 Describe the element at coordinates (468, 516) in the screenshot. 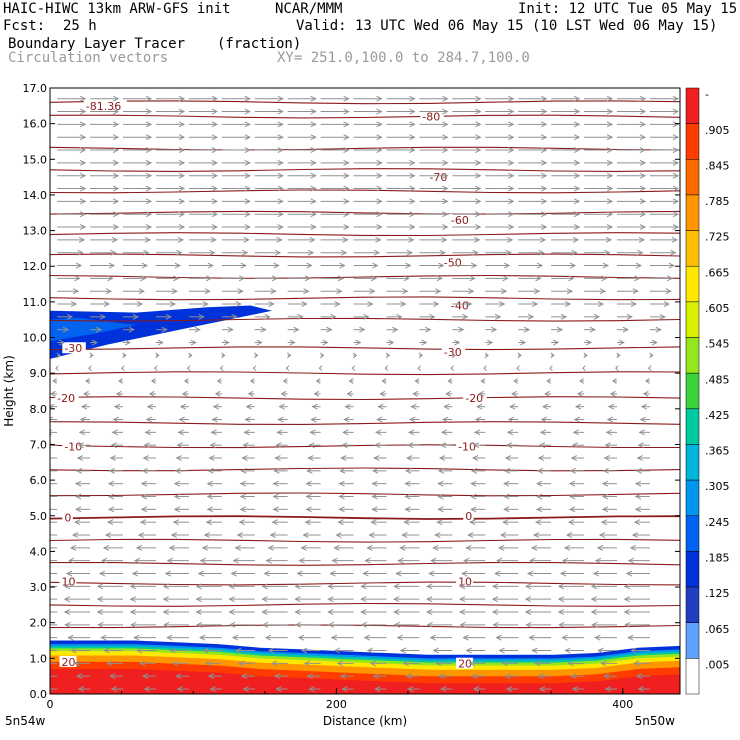

I see `contour-label: 0` at that location.